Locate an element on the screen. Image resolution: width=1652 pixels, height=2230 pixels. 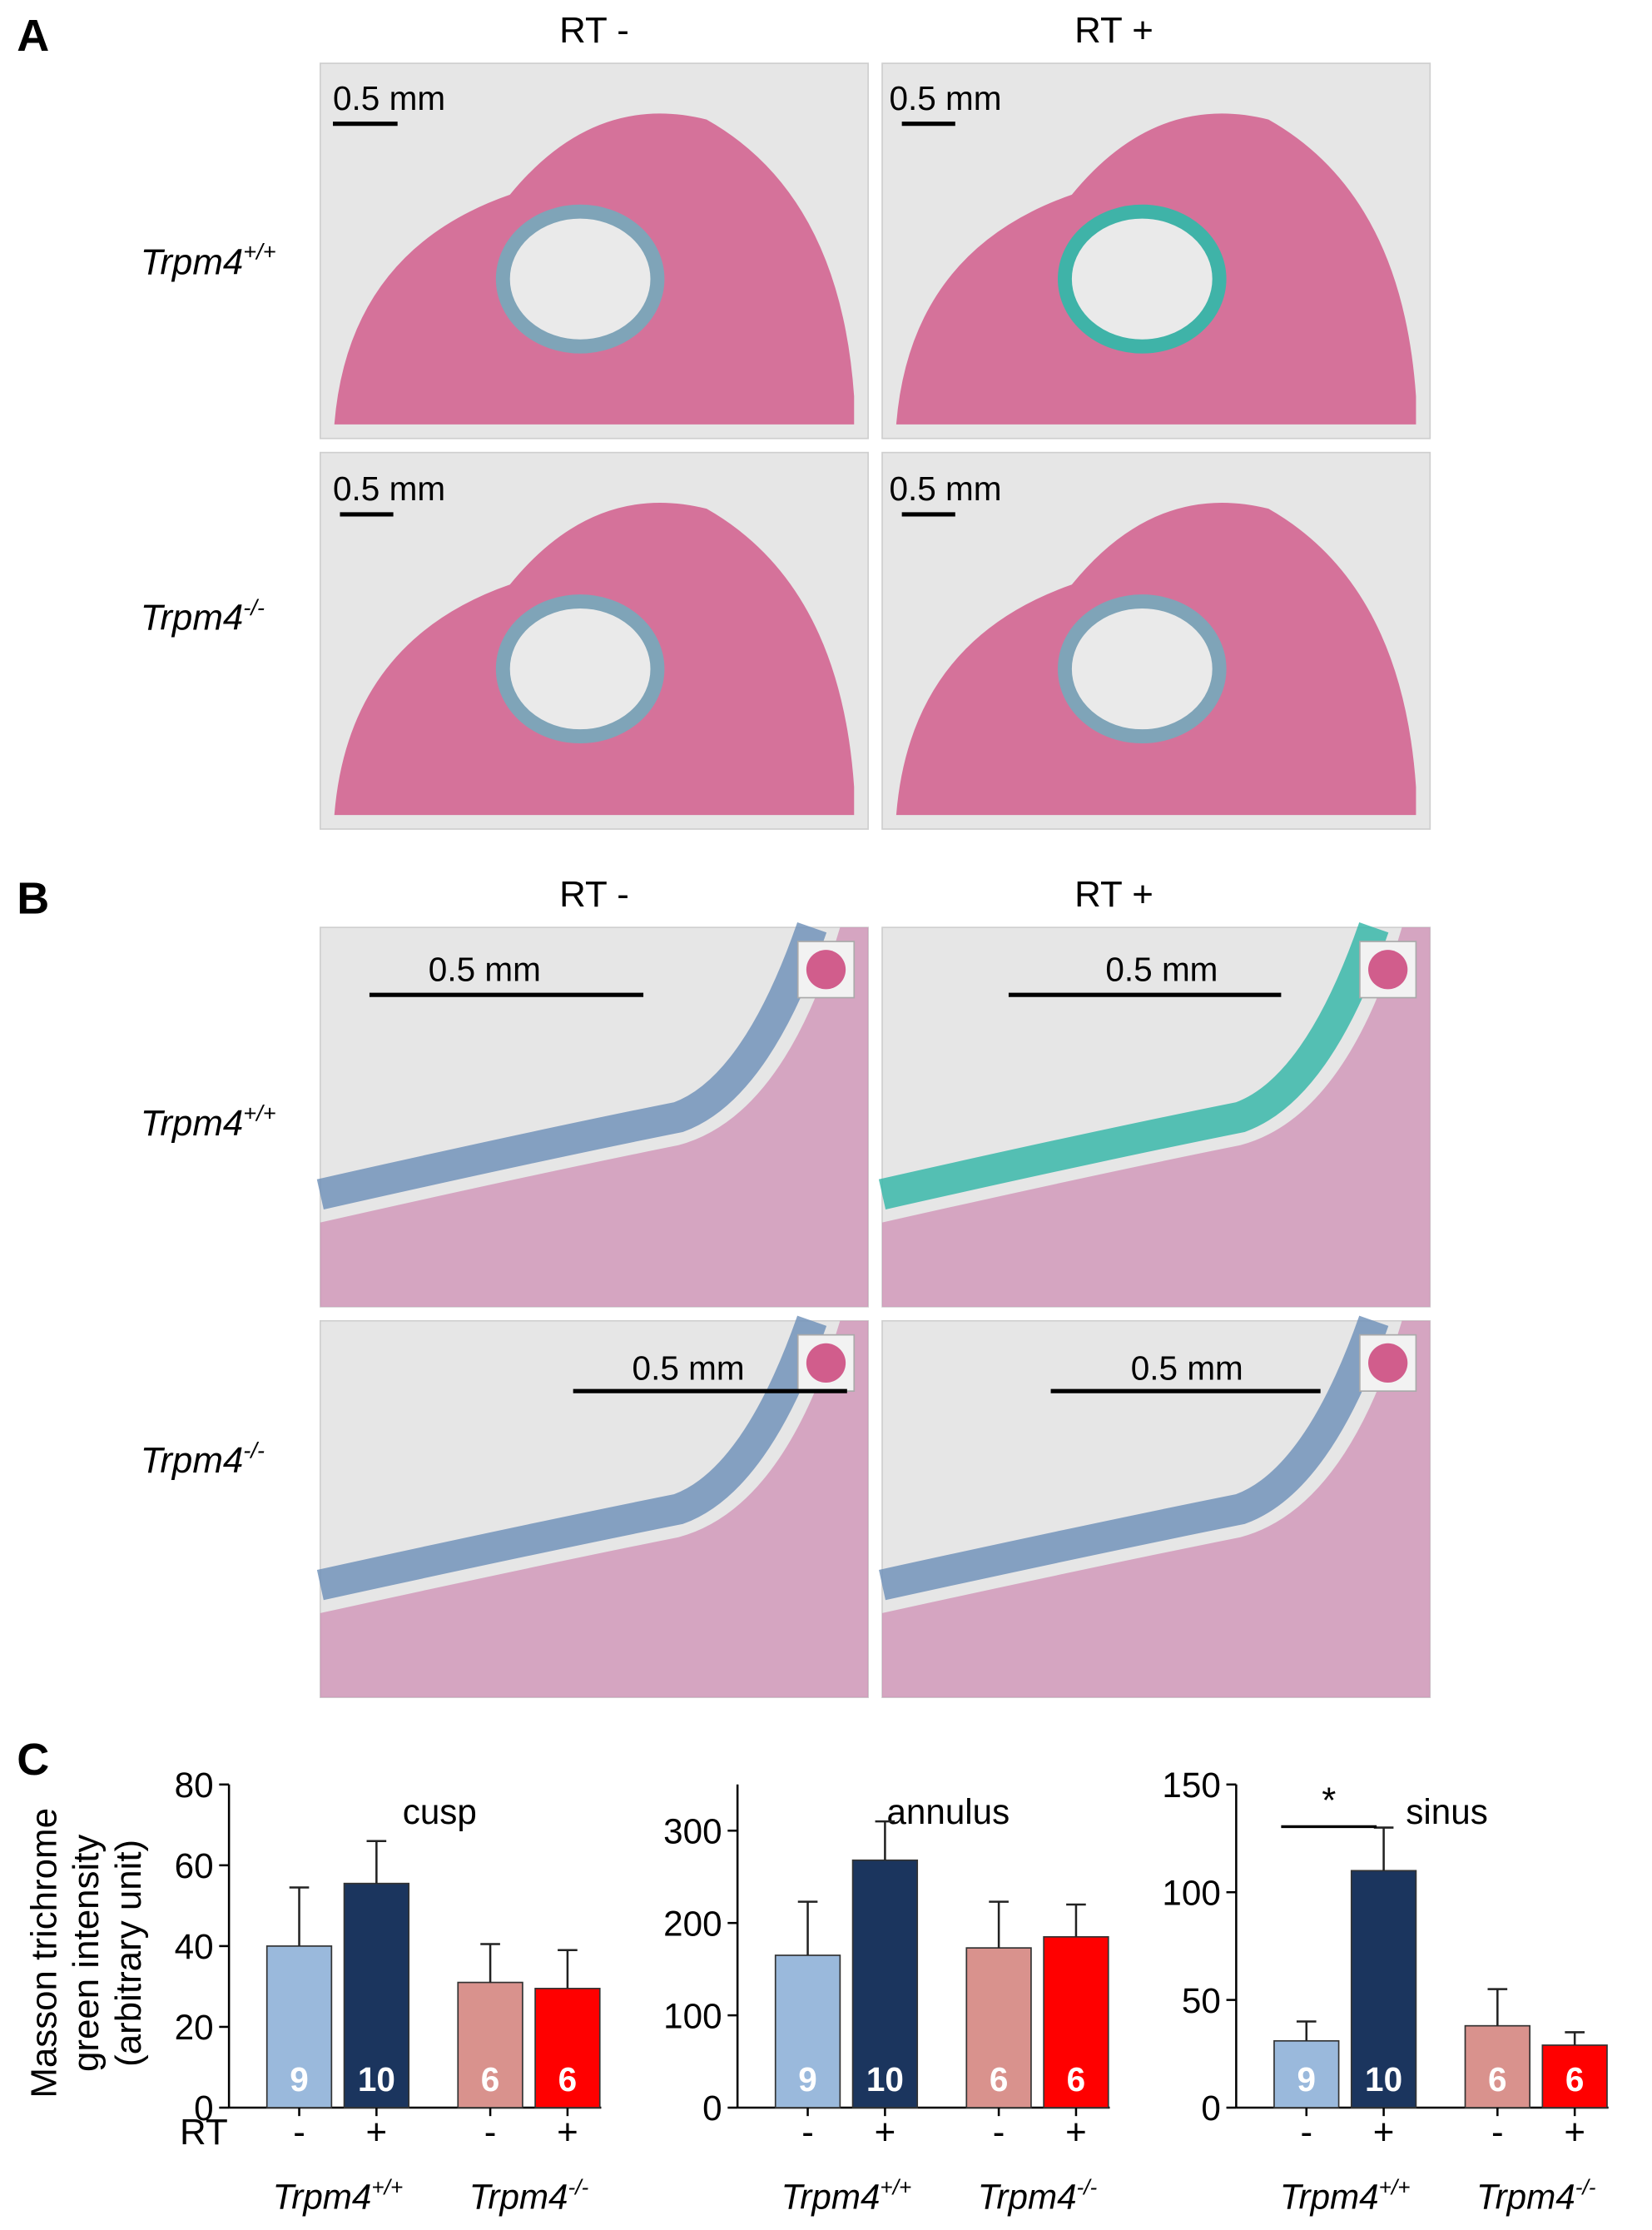
thumbnail-tissue is located at coordinates (1388, 1363).